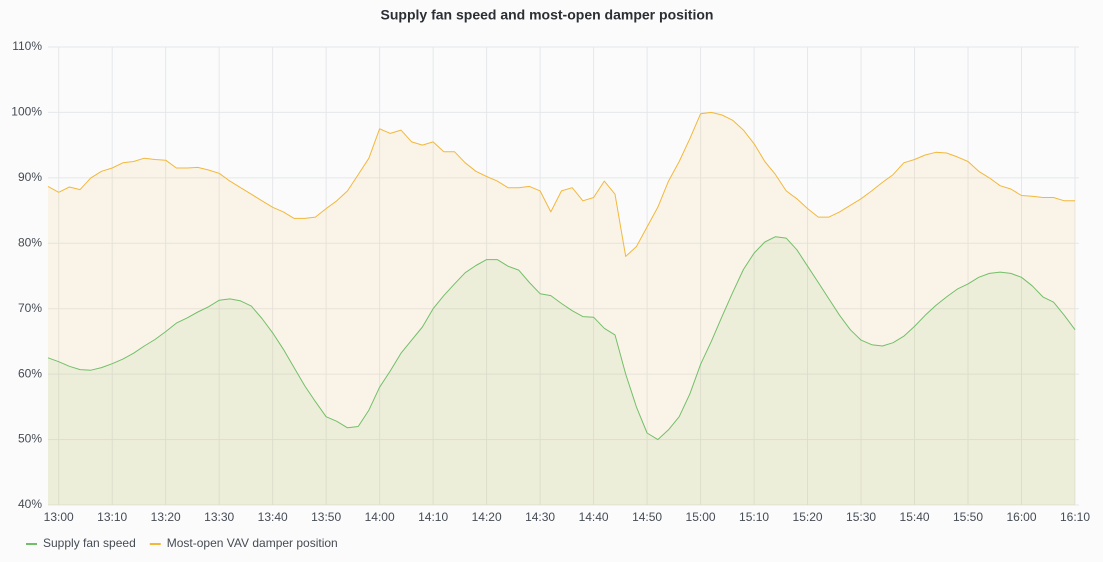 This screenshot has height=562, width=1103. What do you see at coordinates (433, 517) in the screenshot?
I see `x-tick-label: 14:10` at bounding box center [433, 517].